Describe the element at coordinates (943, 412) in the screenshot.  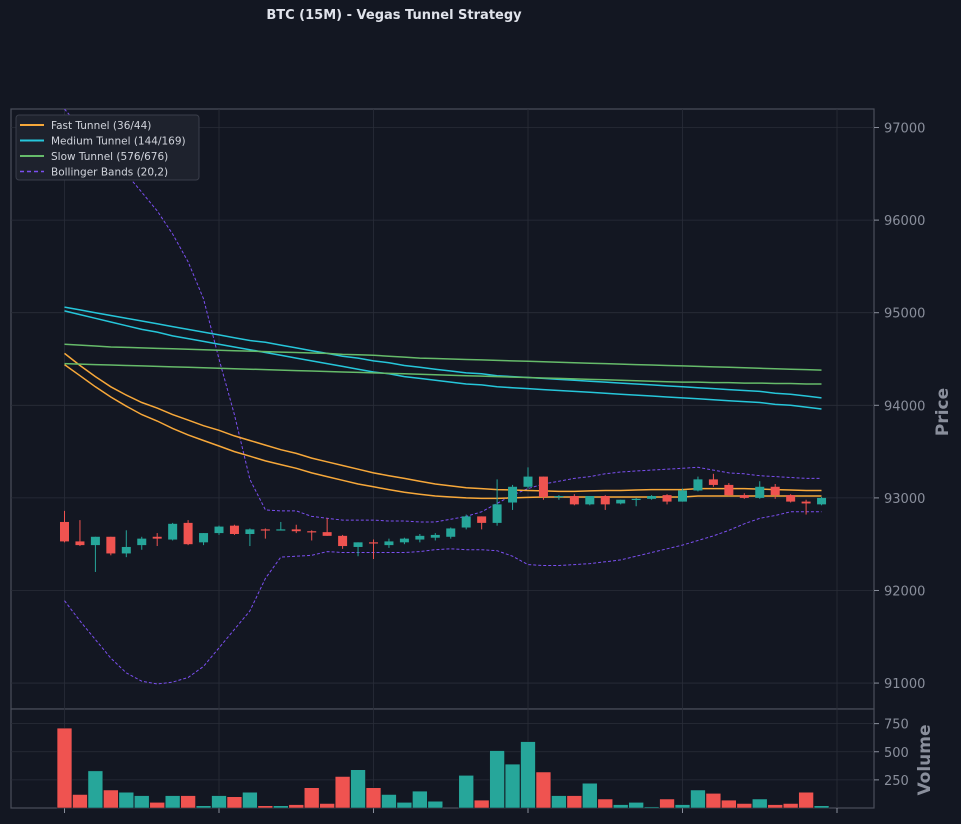
I see `price-axis-label: Price` at that location.